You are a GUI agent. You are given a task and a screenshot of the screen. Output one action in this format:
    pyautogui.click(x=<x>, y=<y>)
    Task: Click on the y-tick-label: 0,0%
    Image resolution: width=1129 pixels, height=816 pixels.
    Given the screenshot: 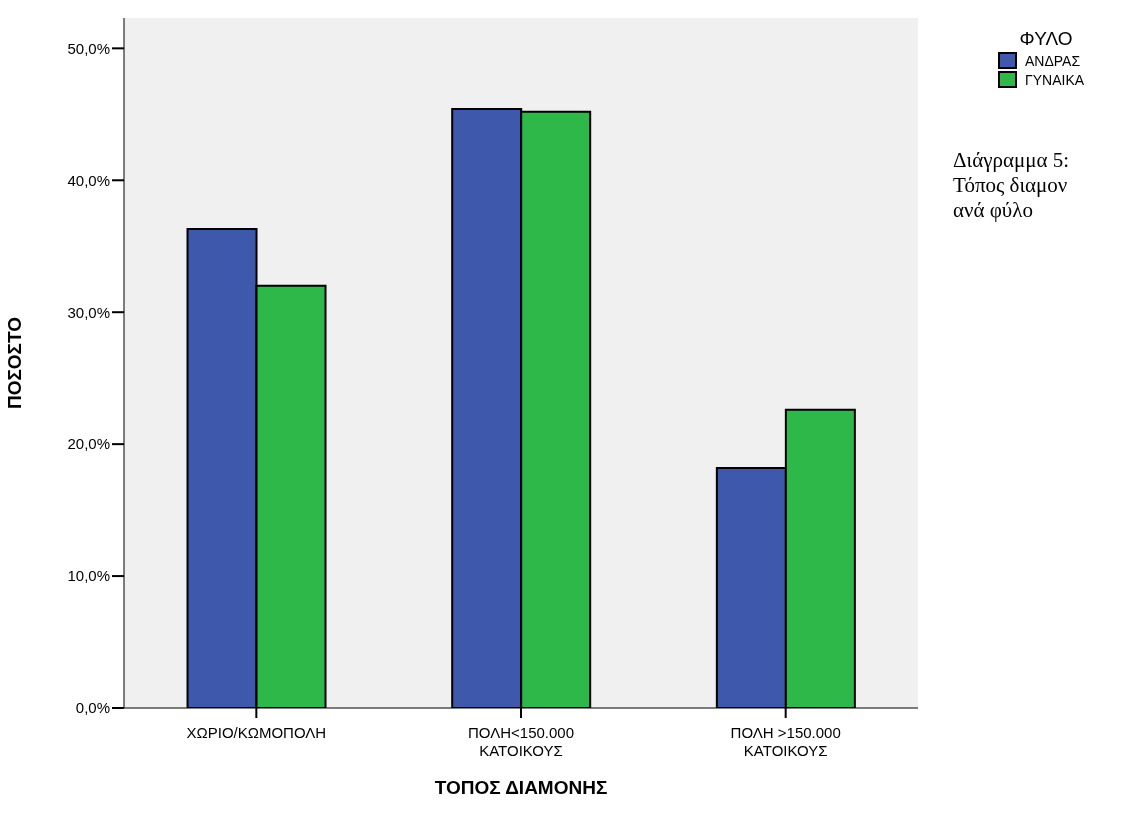 What is the action you would take?
    pyautogui.click(x=92, y=708)
    